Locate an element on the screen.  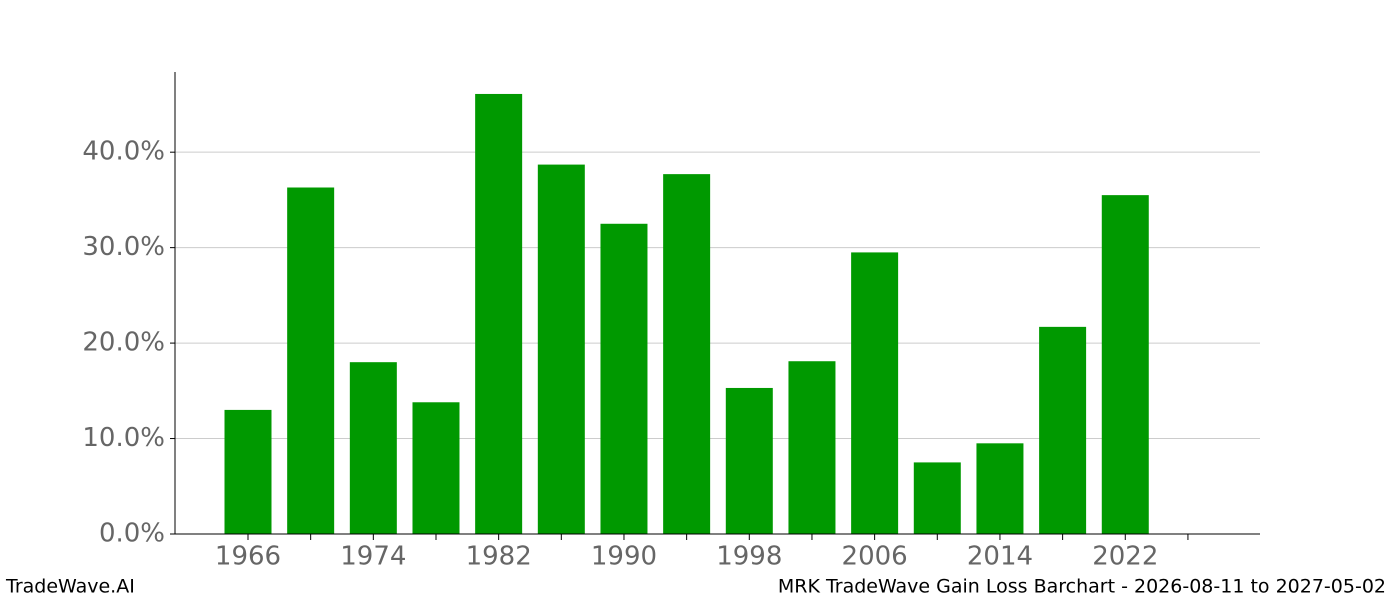
x-tick-label: 1990 is located at coordinates (624, 557).